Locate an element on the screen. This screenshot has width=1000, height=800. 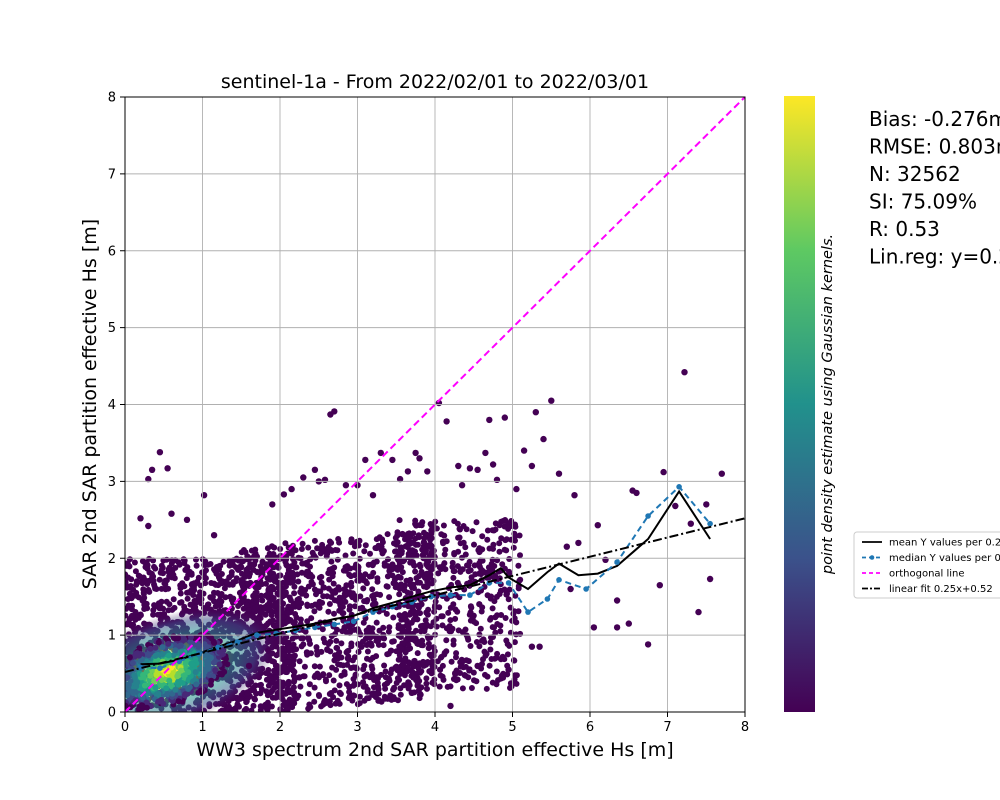
stats-line: R: 0.53 is located at coordinates (904, 229).